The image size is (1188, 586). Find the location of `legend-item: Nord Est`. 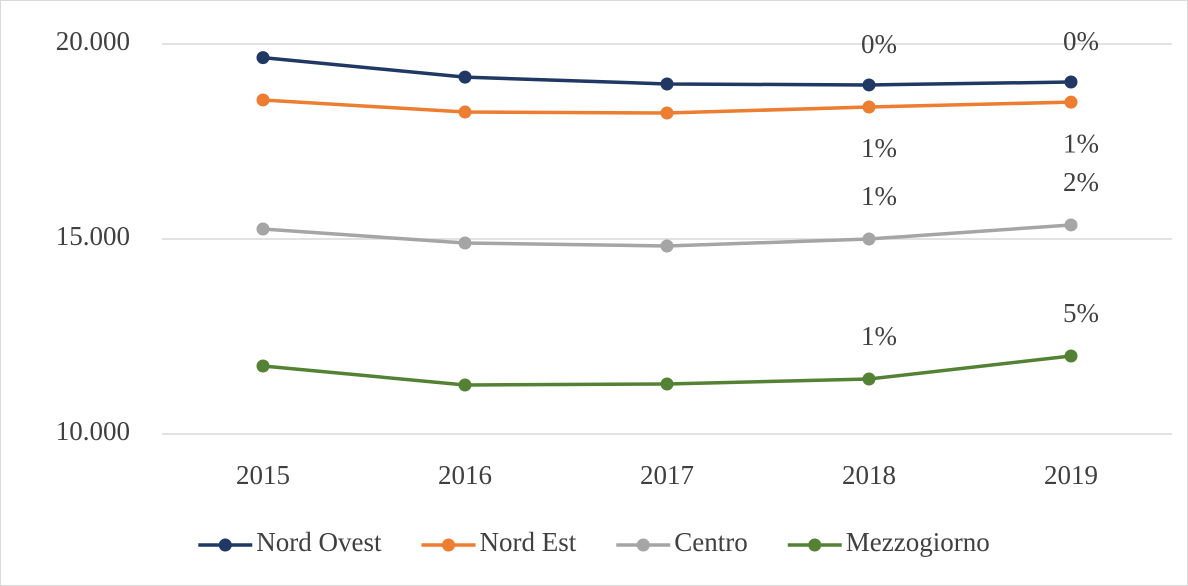

legend-item: Nord Est is located at coordinates (499, 542).